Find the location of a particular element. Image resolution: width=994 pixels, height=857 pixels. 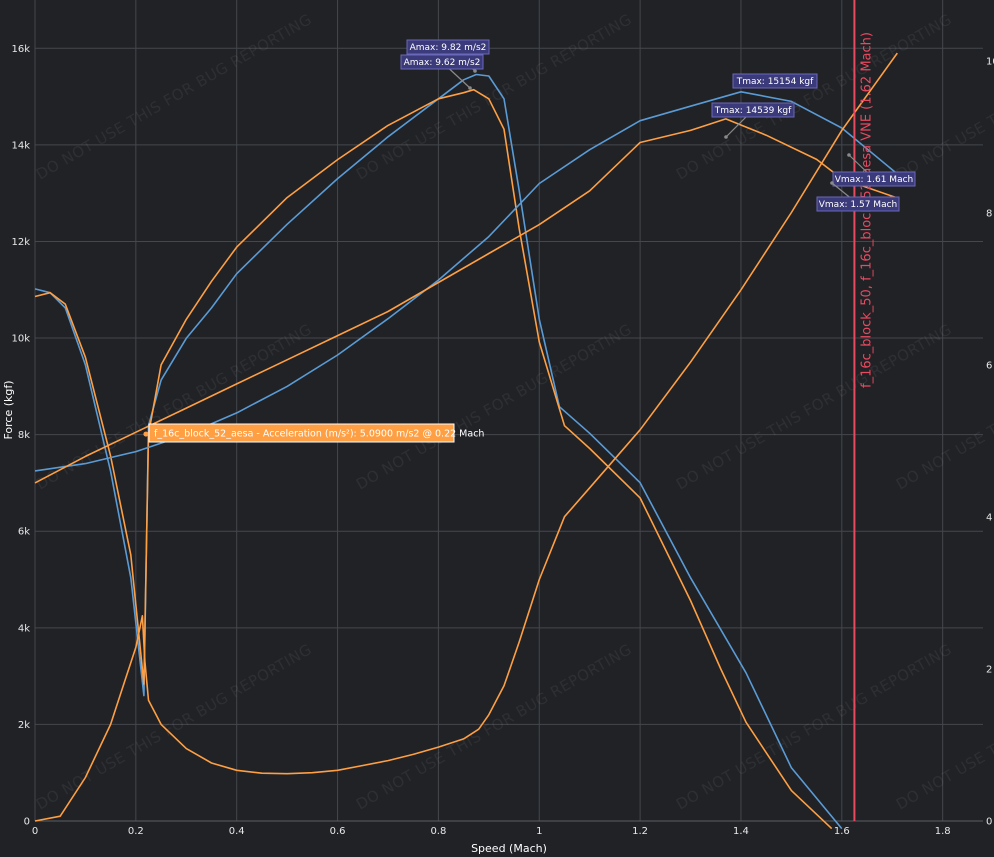

y2-tick-label: 2 is located at coordinates (989, 669).